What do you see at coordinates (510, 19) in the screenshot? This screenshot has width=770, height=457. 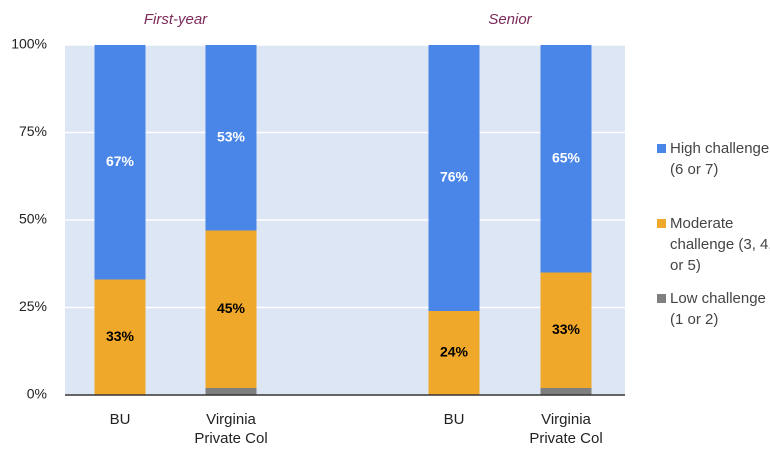 I see `group-title: Senior` at bounding box center [510, 19].